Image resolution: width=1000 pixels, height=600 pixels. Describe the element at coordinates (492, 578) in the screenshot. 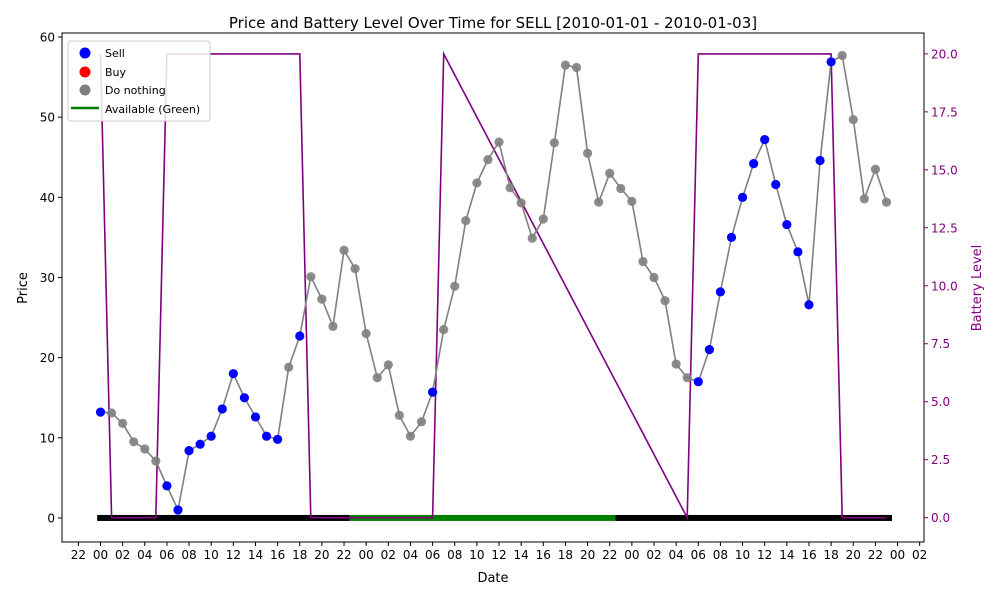

I see `x-axis-label: Date` at that location.